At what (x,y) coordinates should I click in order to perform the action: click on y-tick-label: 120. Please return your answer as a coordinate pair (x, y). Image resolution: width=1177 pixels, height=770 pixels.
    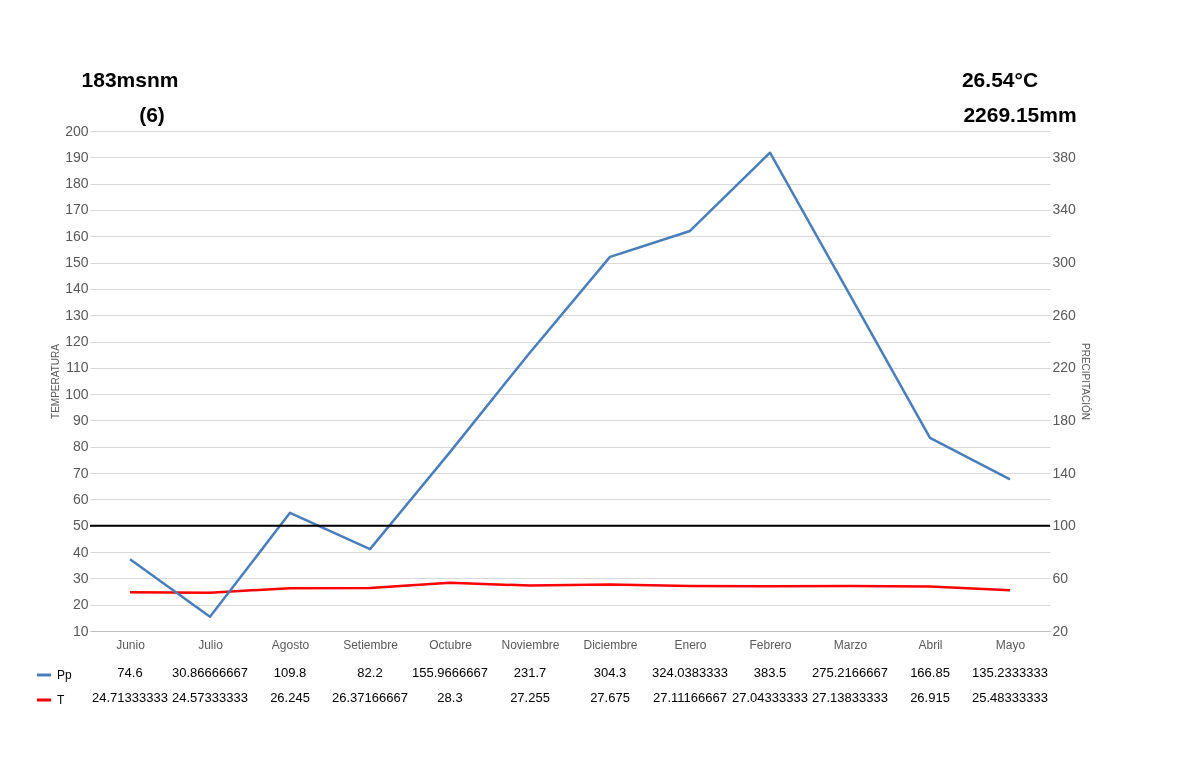
    Looking at the image, I should click on (77, 341).